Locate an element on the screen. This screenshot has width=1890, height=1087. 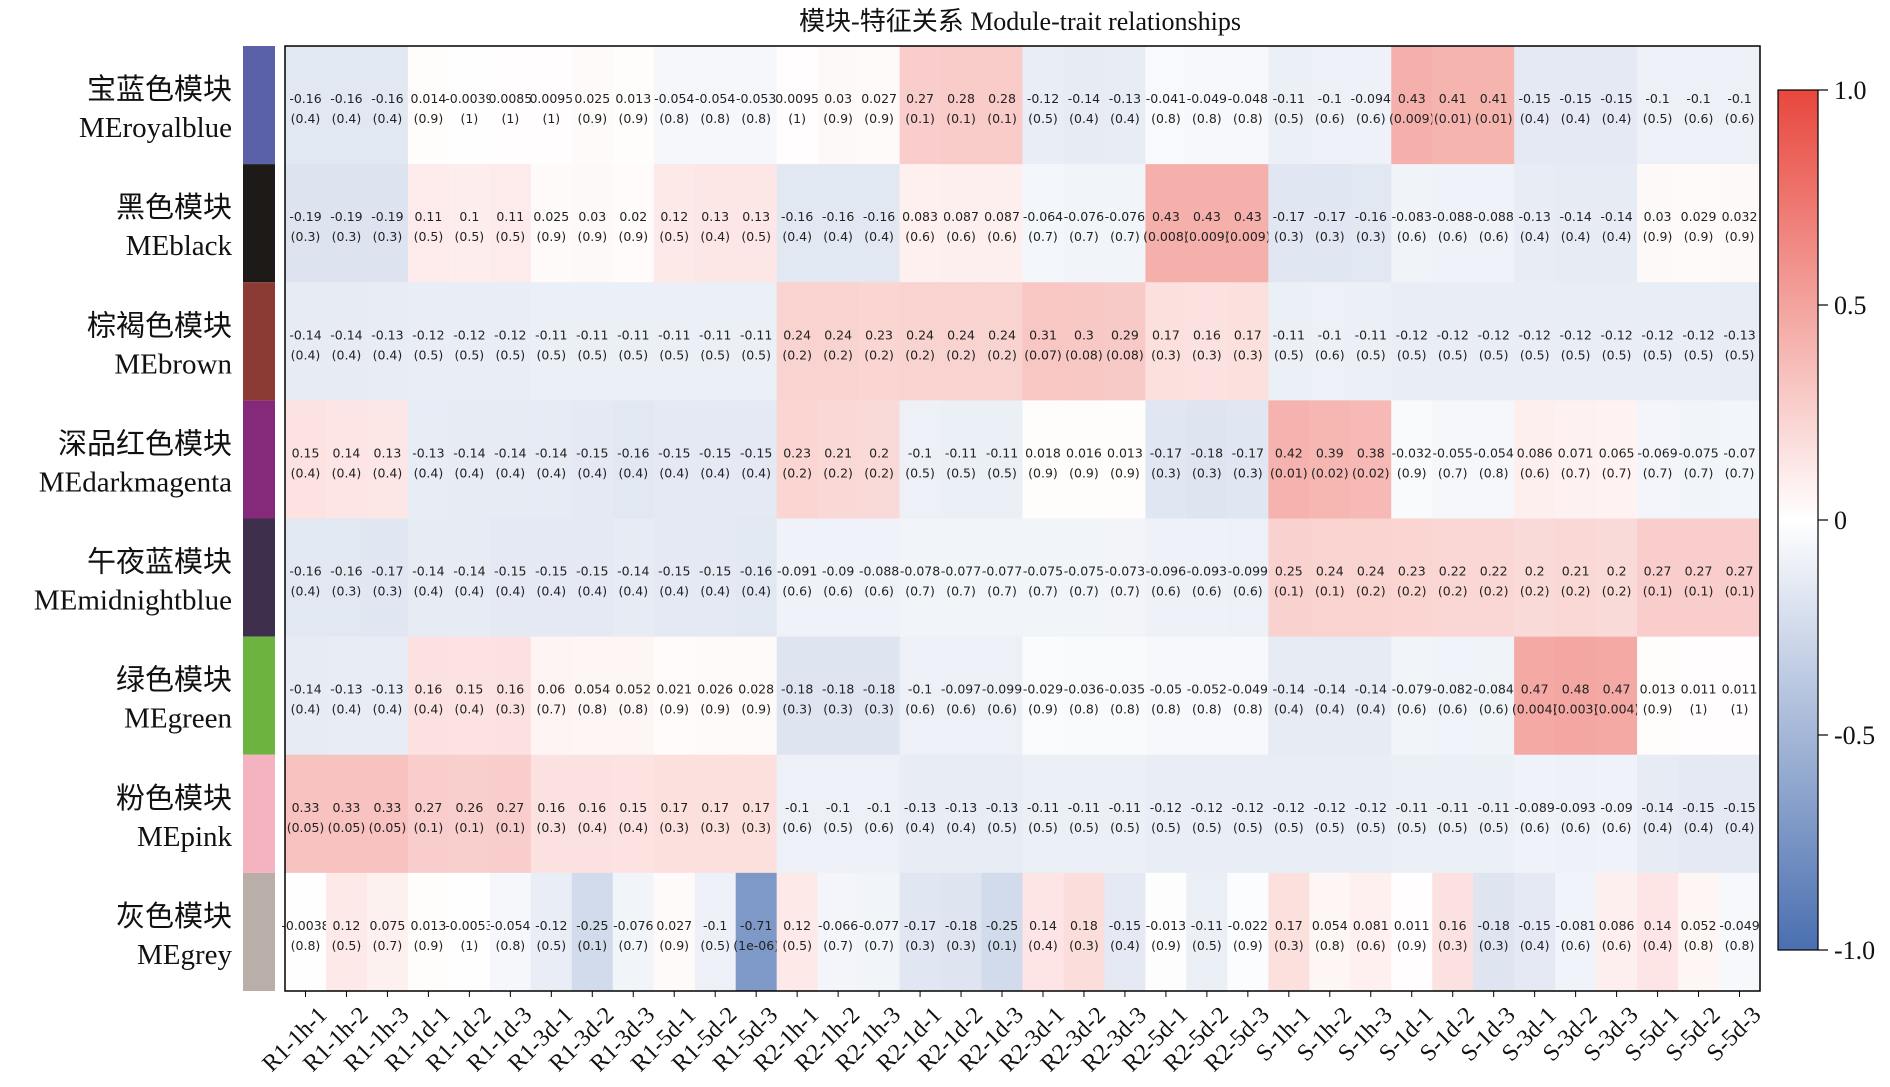
cell-value: -0.11 is located at coordinates (592, 334).